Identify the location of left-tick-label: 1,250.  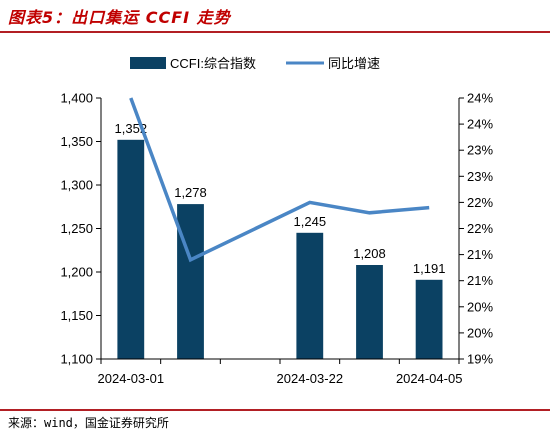
(76, 228).